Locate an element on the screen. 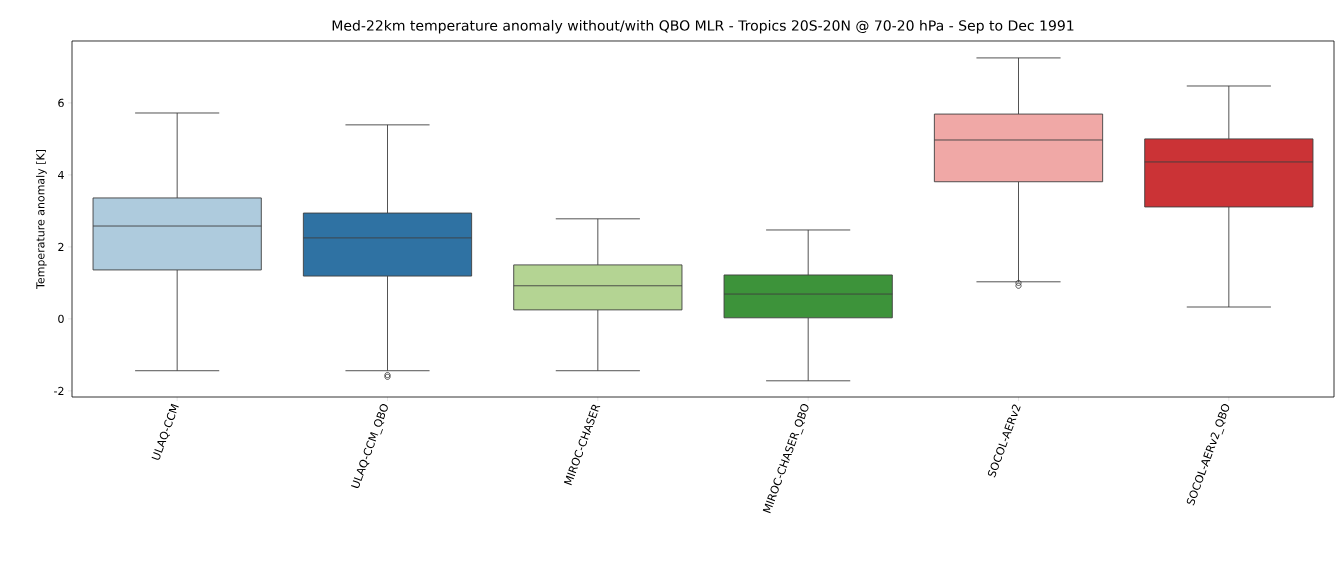  y-axis-title: Temperature anomaly [K] is located at coordinates (41, 219).